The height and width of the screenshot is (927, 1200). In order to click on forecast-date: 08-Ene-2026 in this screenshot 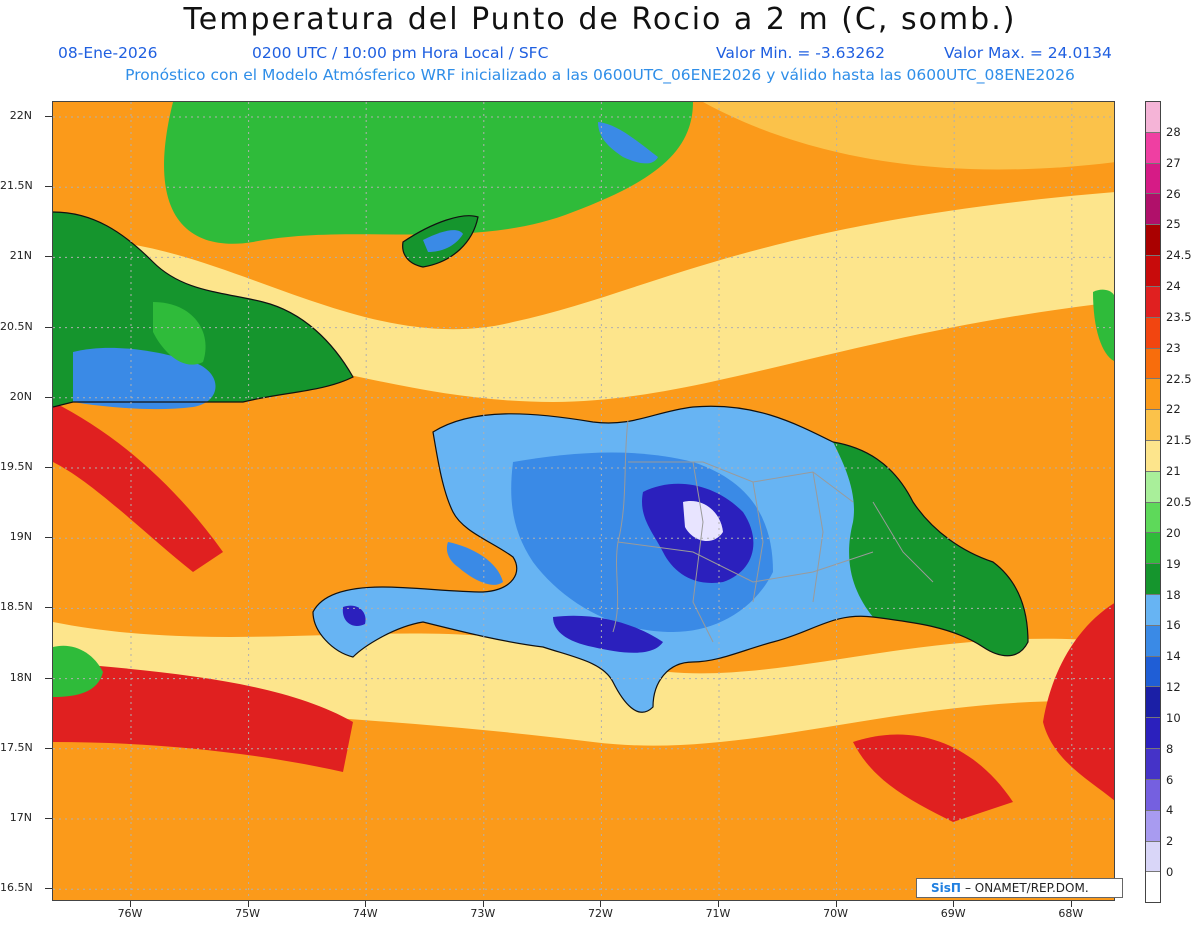, I will do `click(108, 53)`.